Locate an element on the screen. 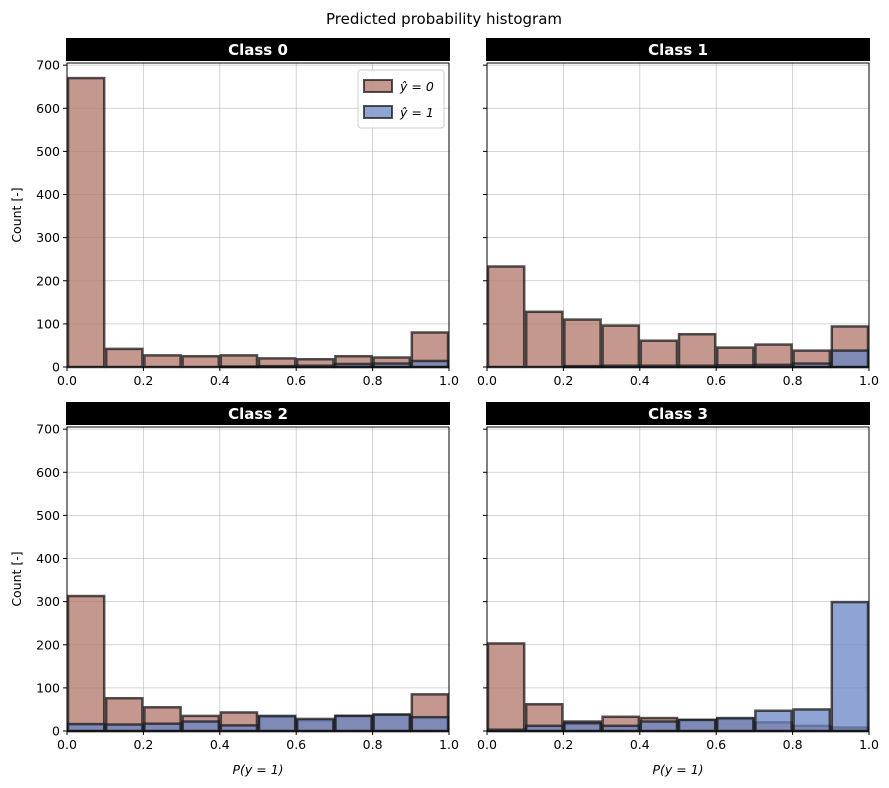 This screenshot has height=788, width=889. legend-label: ŷ = 1 is located at coordinates (416, 112).